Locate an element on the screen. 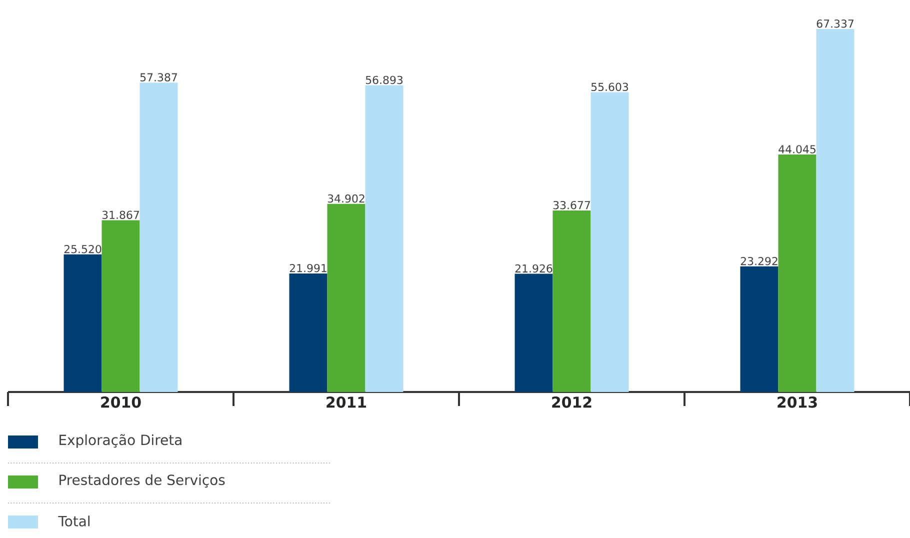  data-label: 56.893 is located at coordinates (384, 80).